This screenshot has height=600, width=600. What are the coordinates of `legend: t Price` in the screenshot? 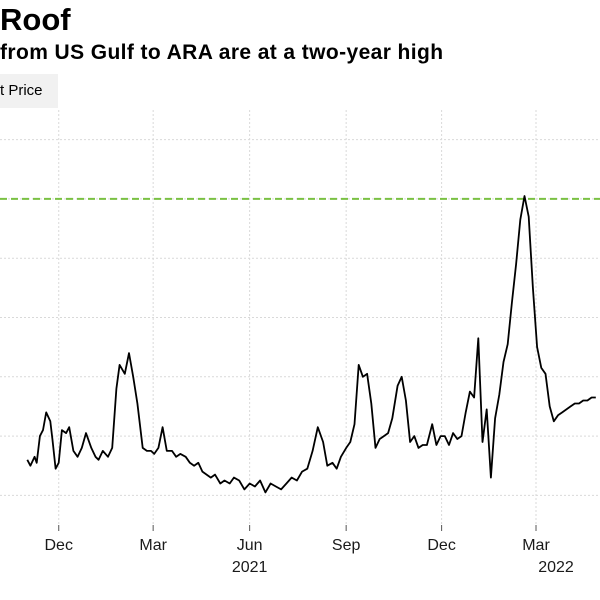 It's located at (29, 91).